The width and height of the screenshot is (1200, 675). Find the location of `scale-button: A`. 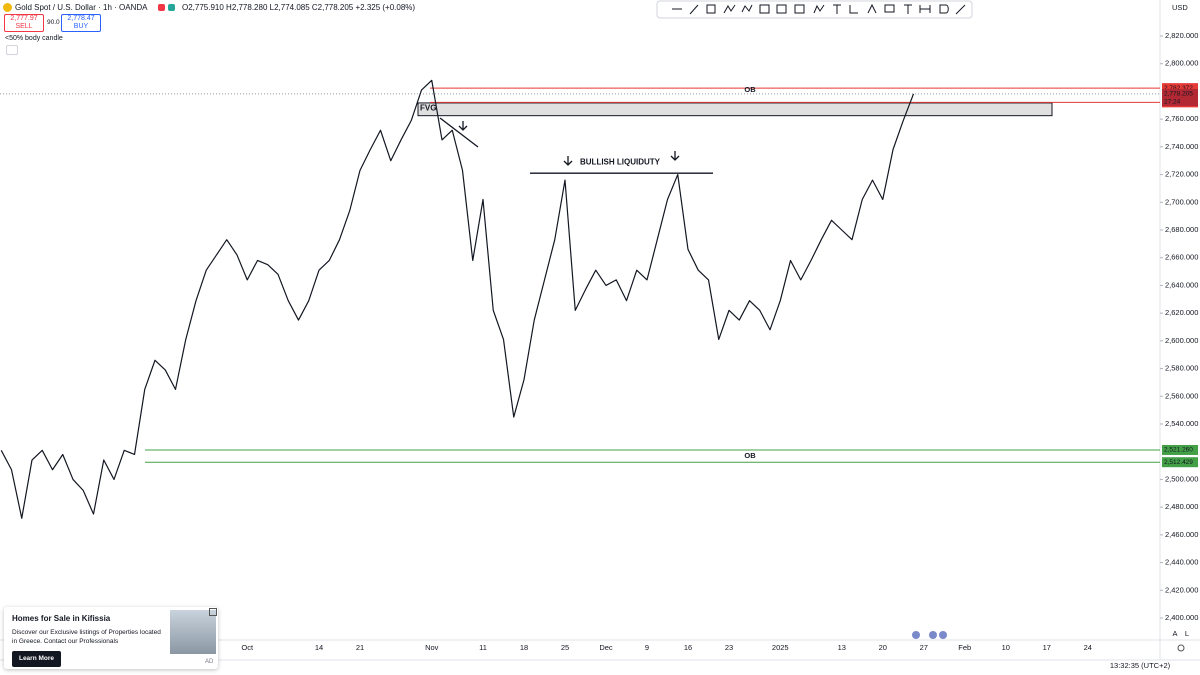

scale-button: A is located at coordinates (1174, 633).